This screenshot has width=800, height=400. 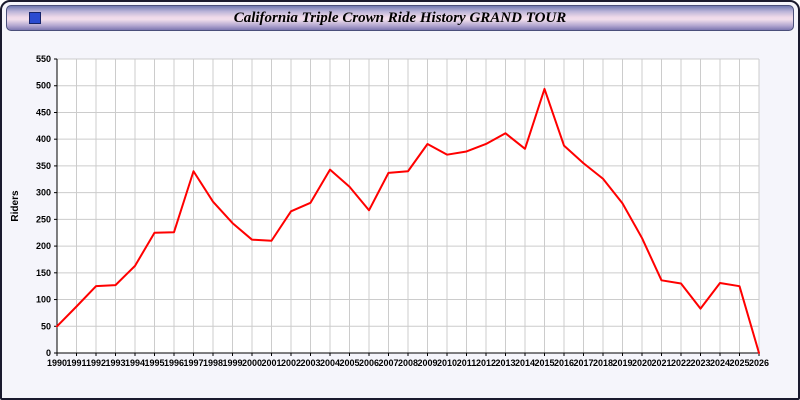 I want to click on svg-text: 200, so click(x=43, y=246).